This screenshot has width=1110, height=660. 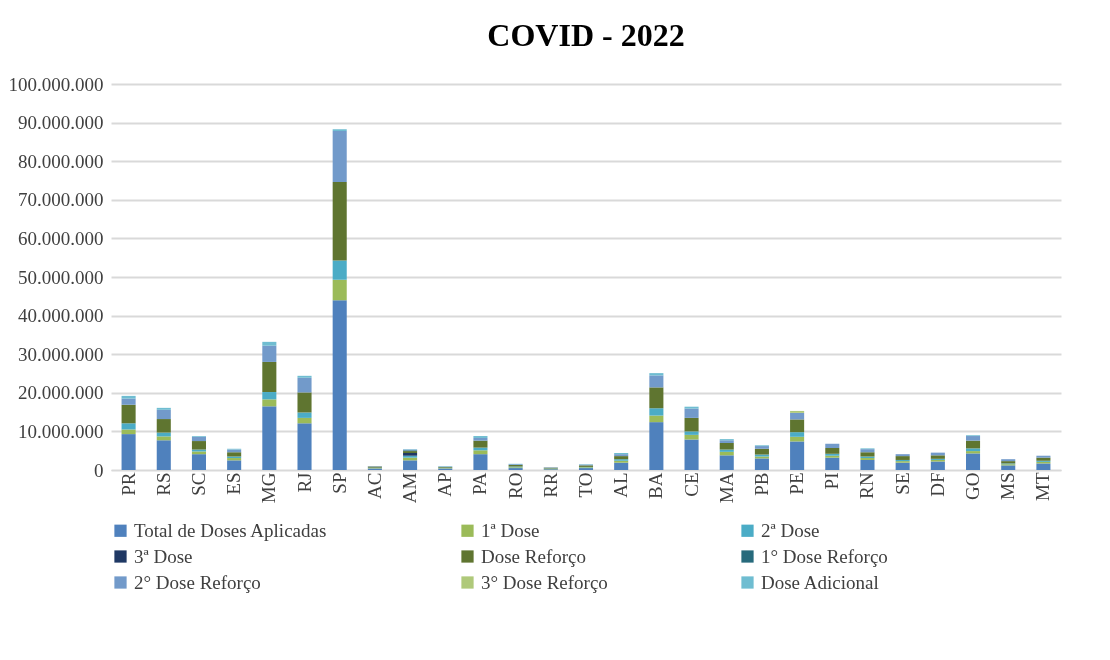 I want to click on x-tick-label: SP, so click(x=339, y=483).